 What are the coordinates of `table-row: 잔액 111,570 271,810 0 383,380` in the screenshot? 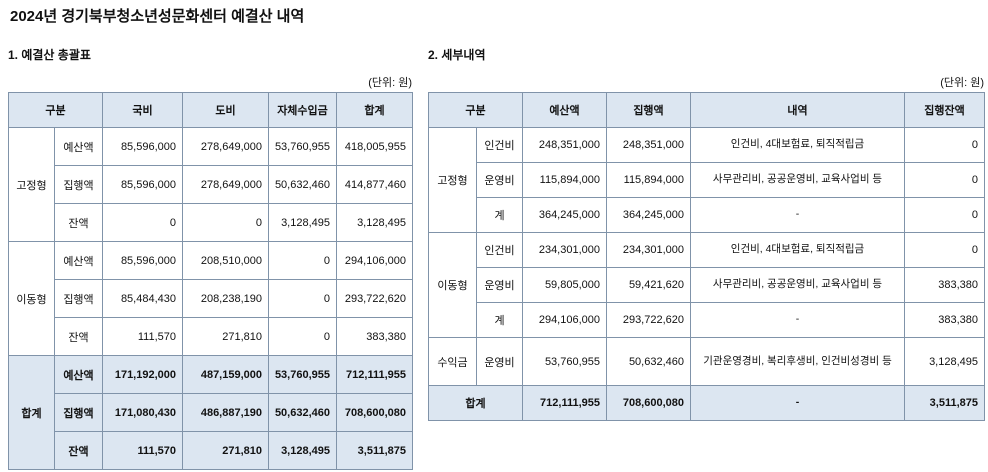 It's located at (211, 336).